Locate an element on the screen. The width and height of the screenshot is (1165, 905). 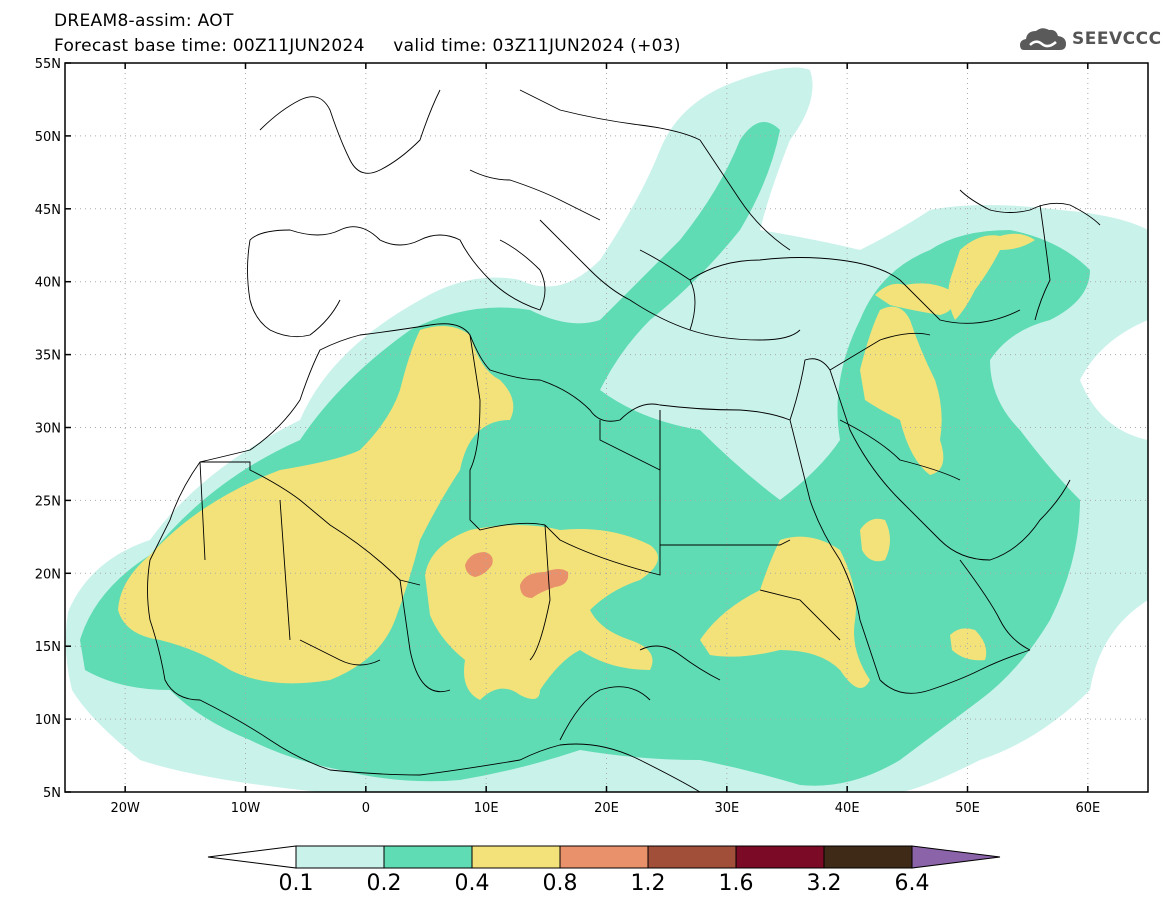
colorbar-level-label: 0.1 is located at coordinates (296, 883).